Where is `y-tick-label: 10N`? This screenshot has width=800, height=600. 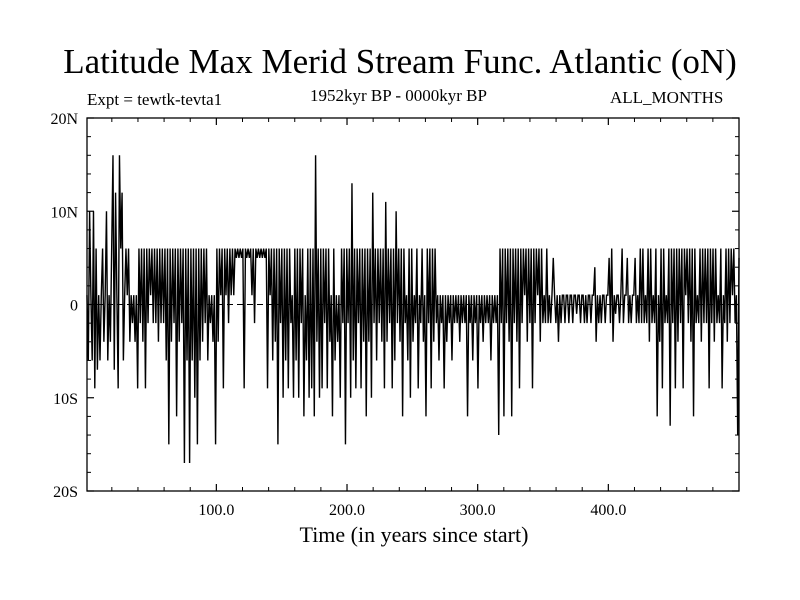 y-tick-label: 10N is located at coordinates (64, 212).